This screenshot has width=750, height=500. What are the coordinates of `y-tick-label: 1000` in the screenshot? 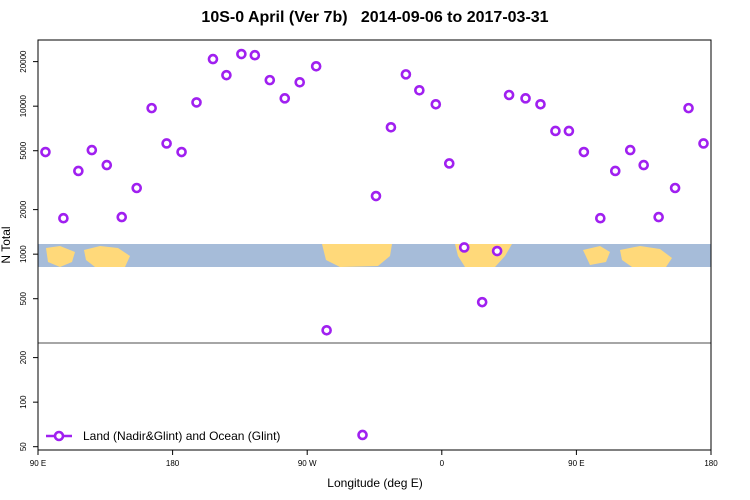 It's located at (23, 254).